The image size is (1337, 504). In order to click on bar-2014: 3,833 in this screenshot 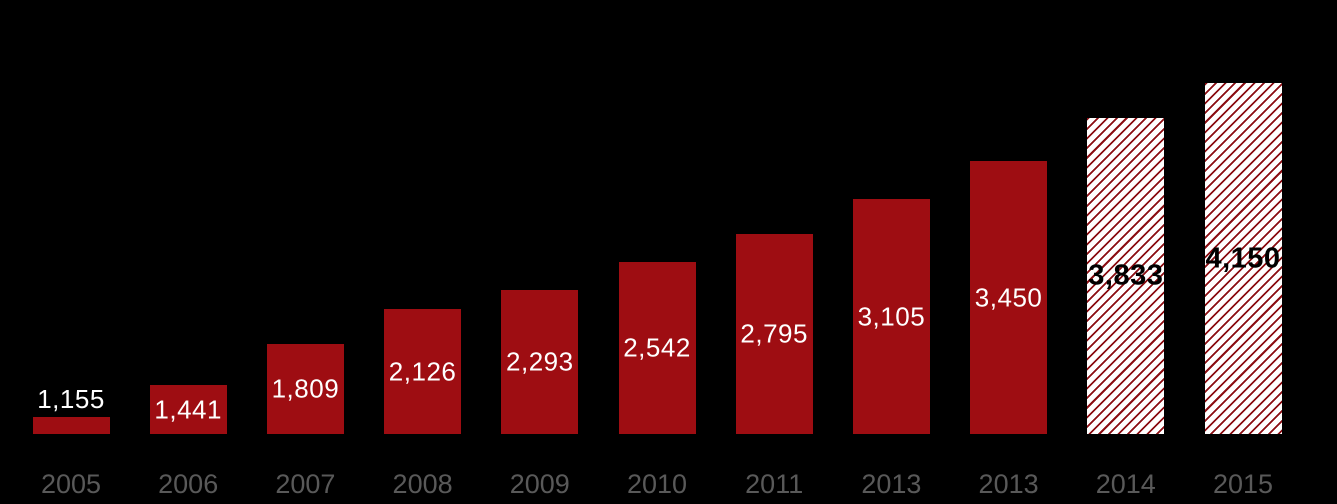, I will do `click(1126, 276)`.